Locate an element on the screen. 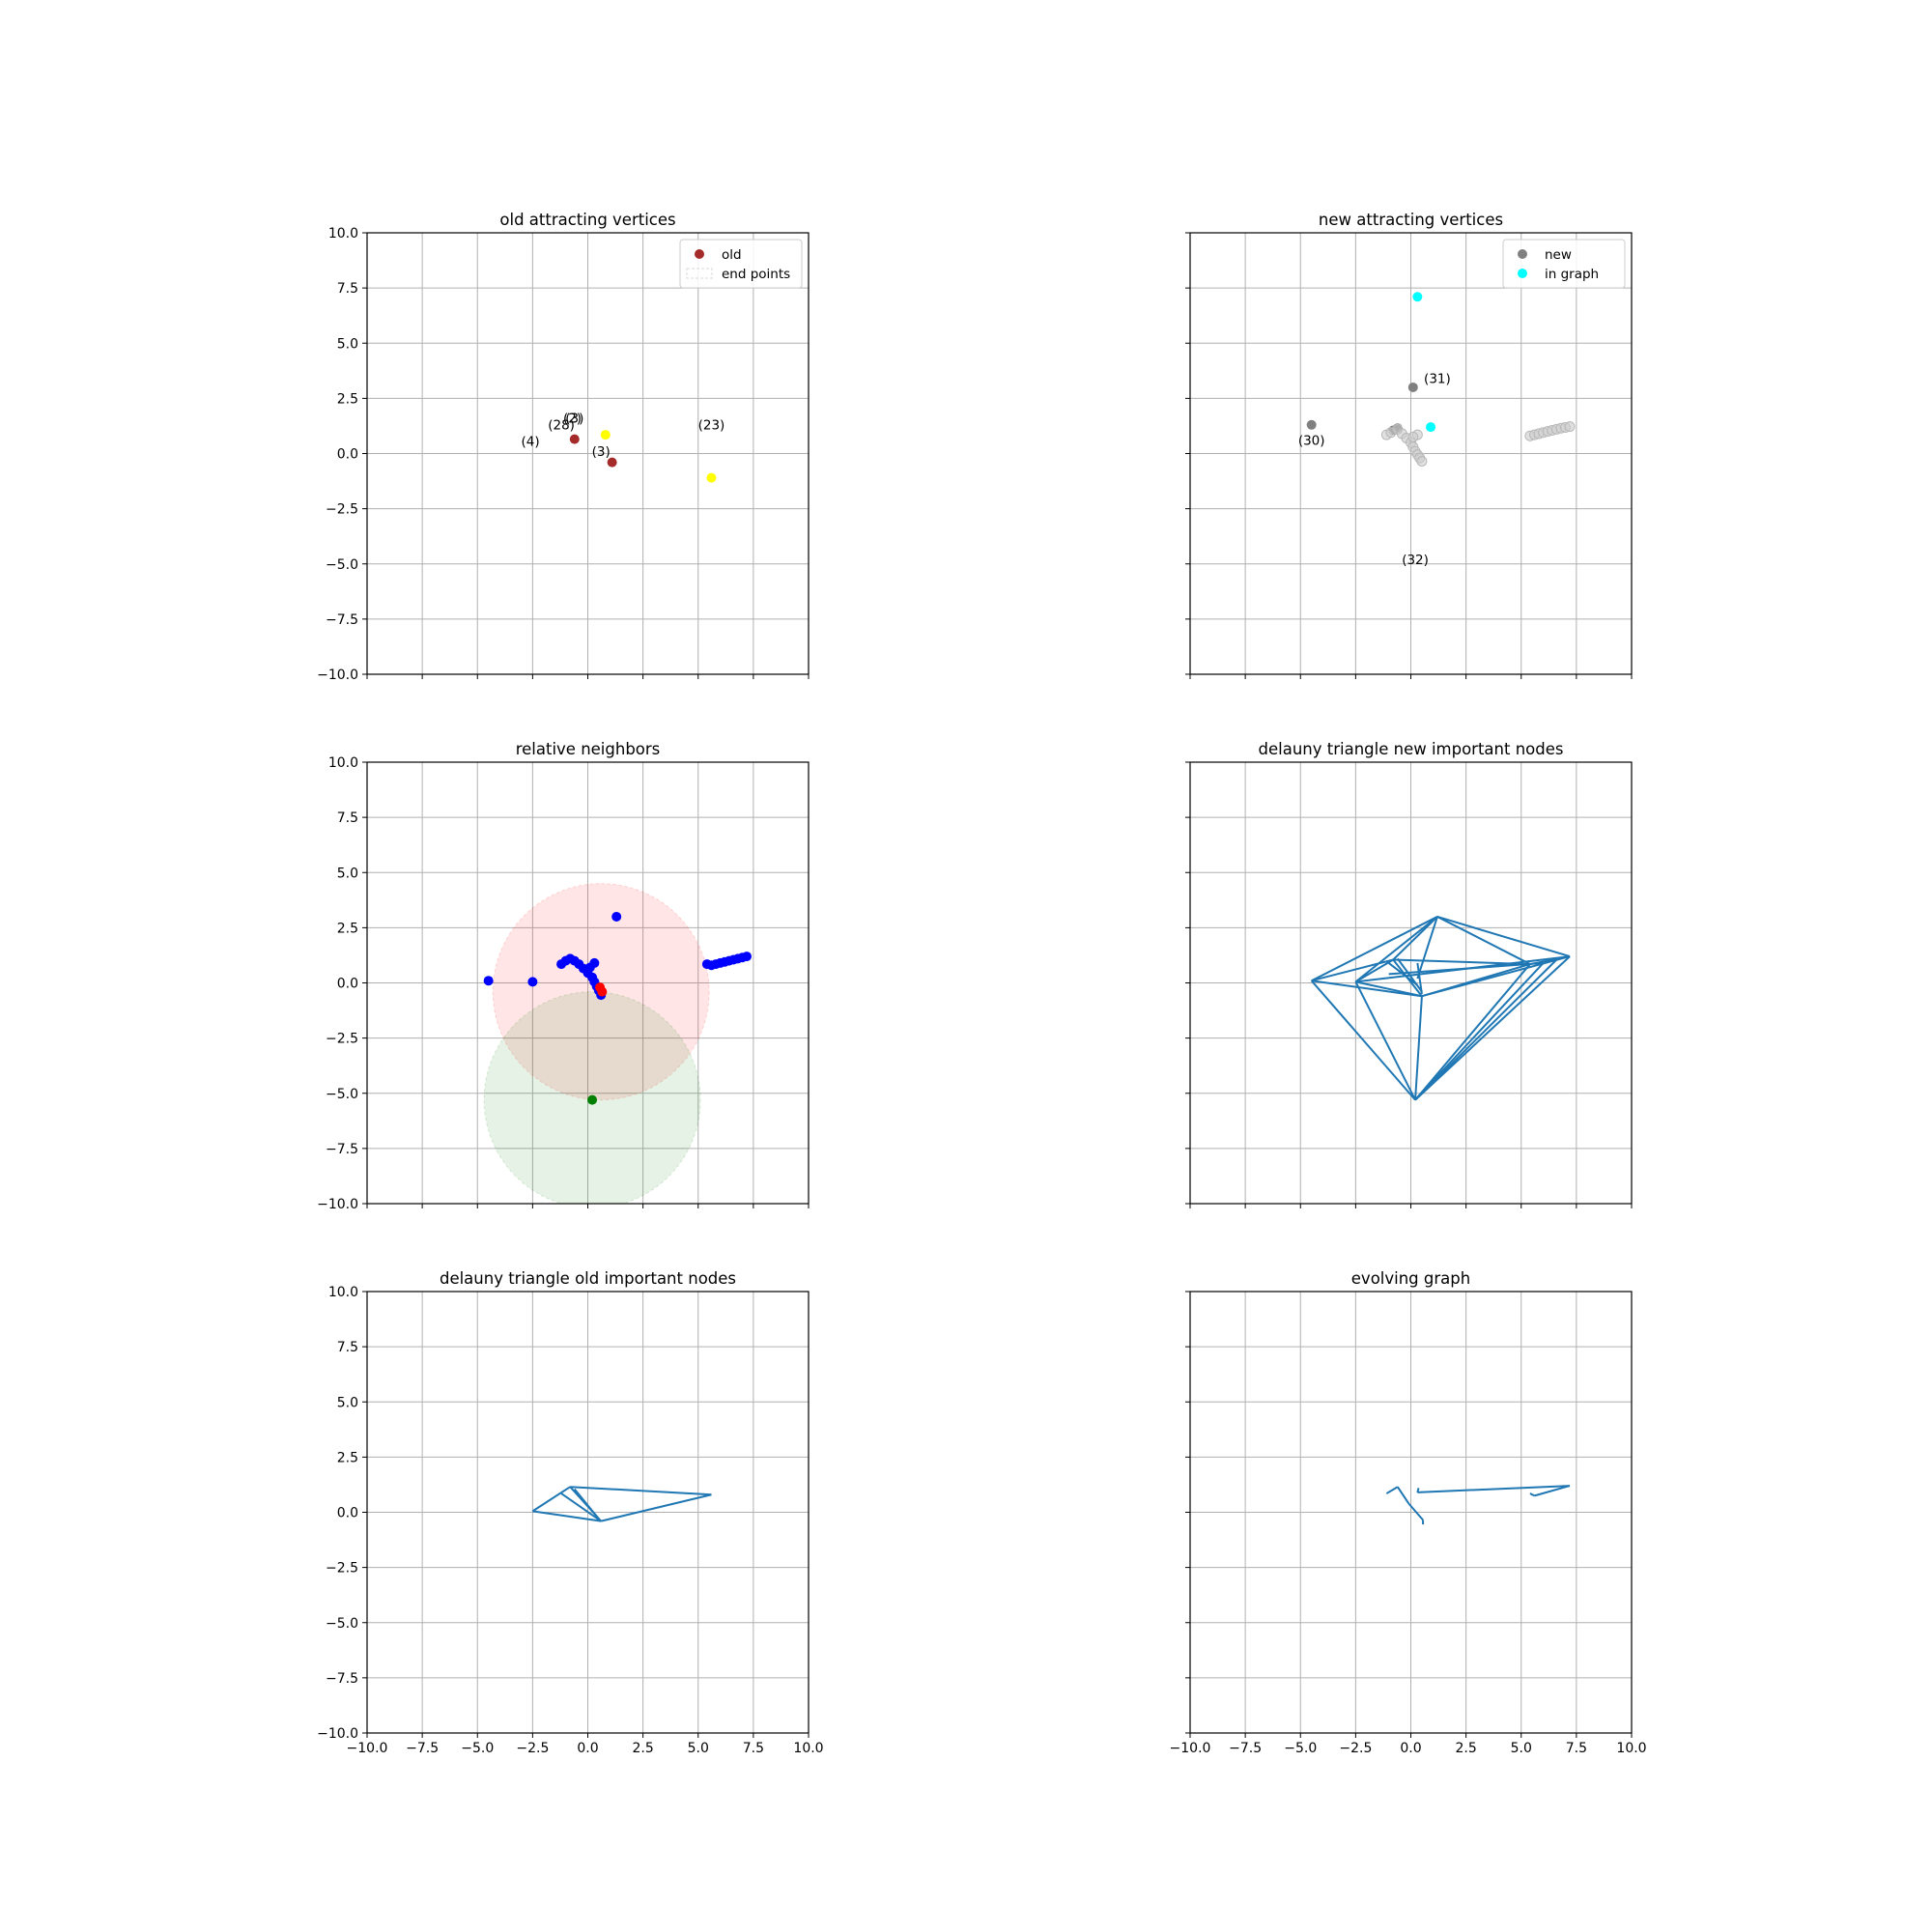 This screenshot has height=1932, width=1932. chart-title: delauny triangle new important nodes is located at coordinates (1411, 749).